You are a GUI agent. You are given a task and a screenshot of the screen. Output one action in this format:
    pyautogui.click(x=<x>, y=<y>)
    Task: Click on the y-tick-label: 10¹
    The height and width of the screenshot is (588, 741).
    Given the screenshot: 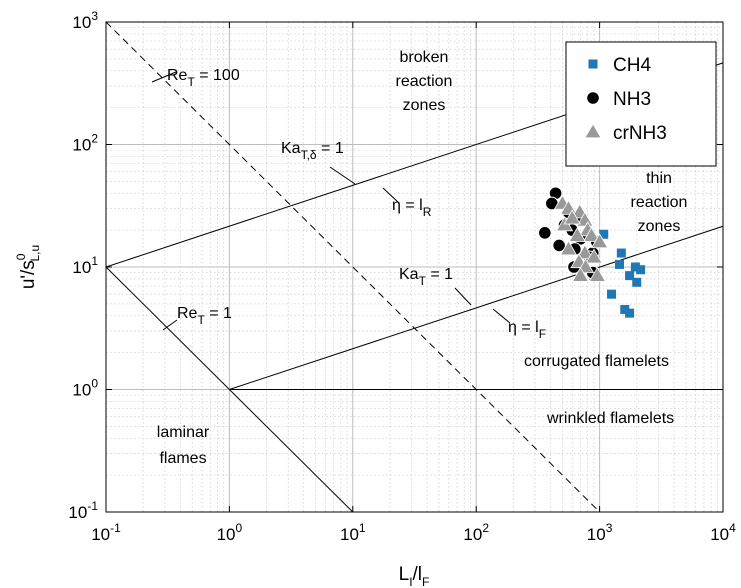 What is the action you would take?
    pyautogui.click(x=85, y=265)
    